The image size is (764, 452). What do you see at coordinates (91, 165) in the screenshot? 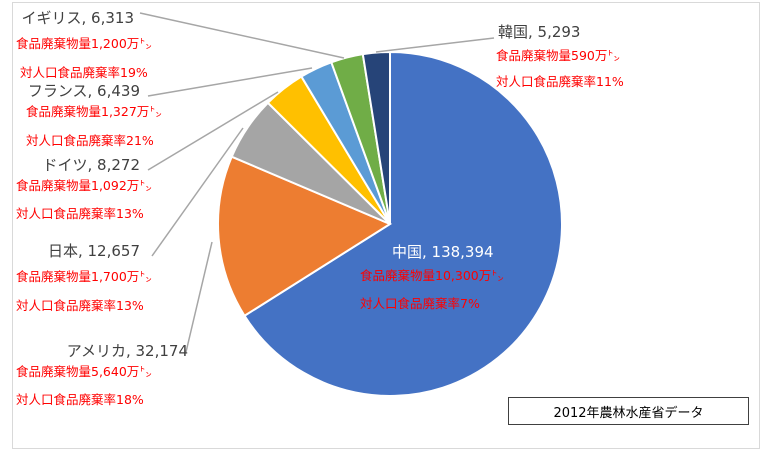
I see `slice-label-germany: ドイツ, 8,272` at bounding box center [91, 165].